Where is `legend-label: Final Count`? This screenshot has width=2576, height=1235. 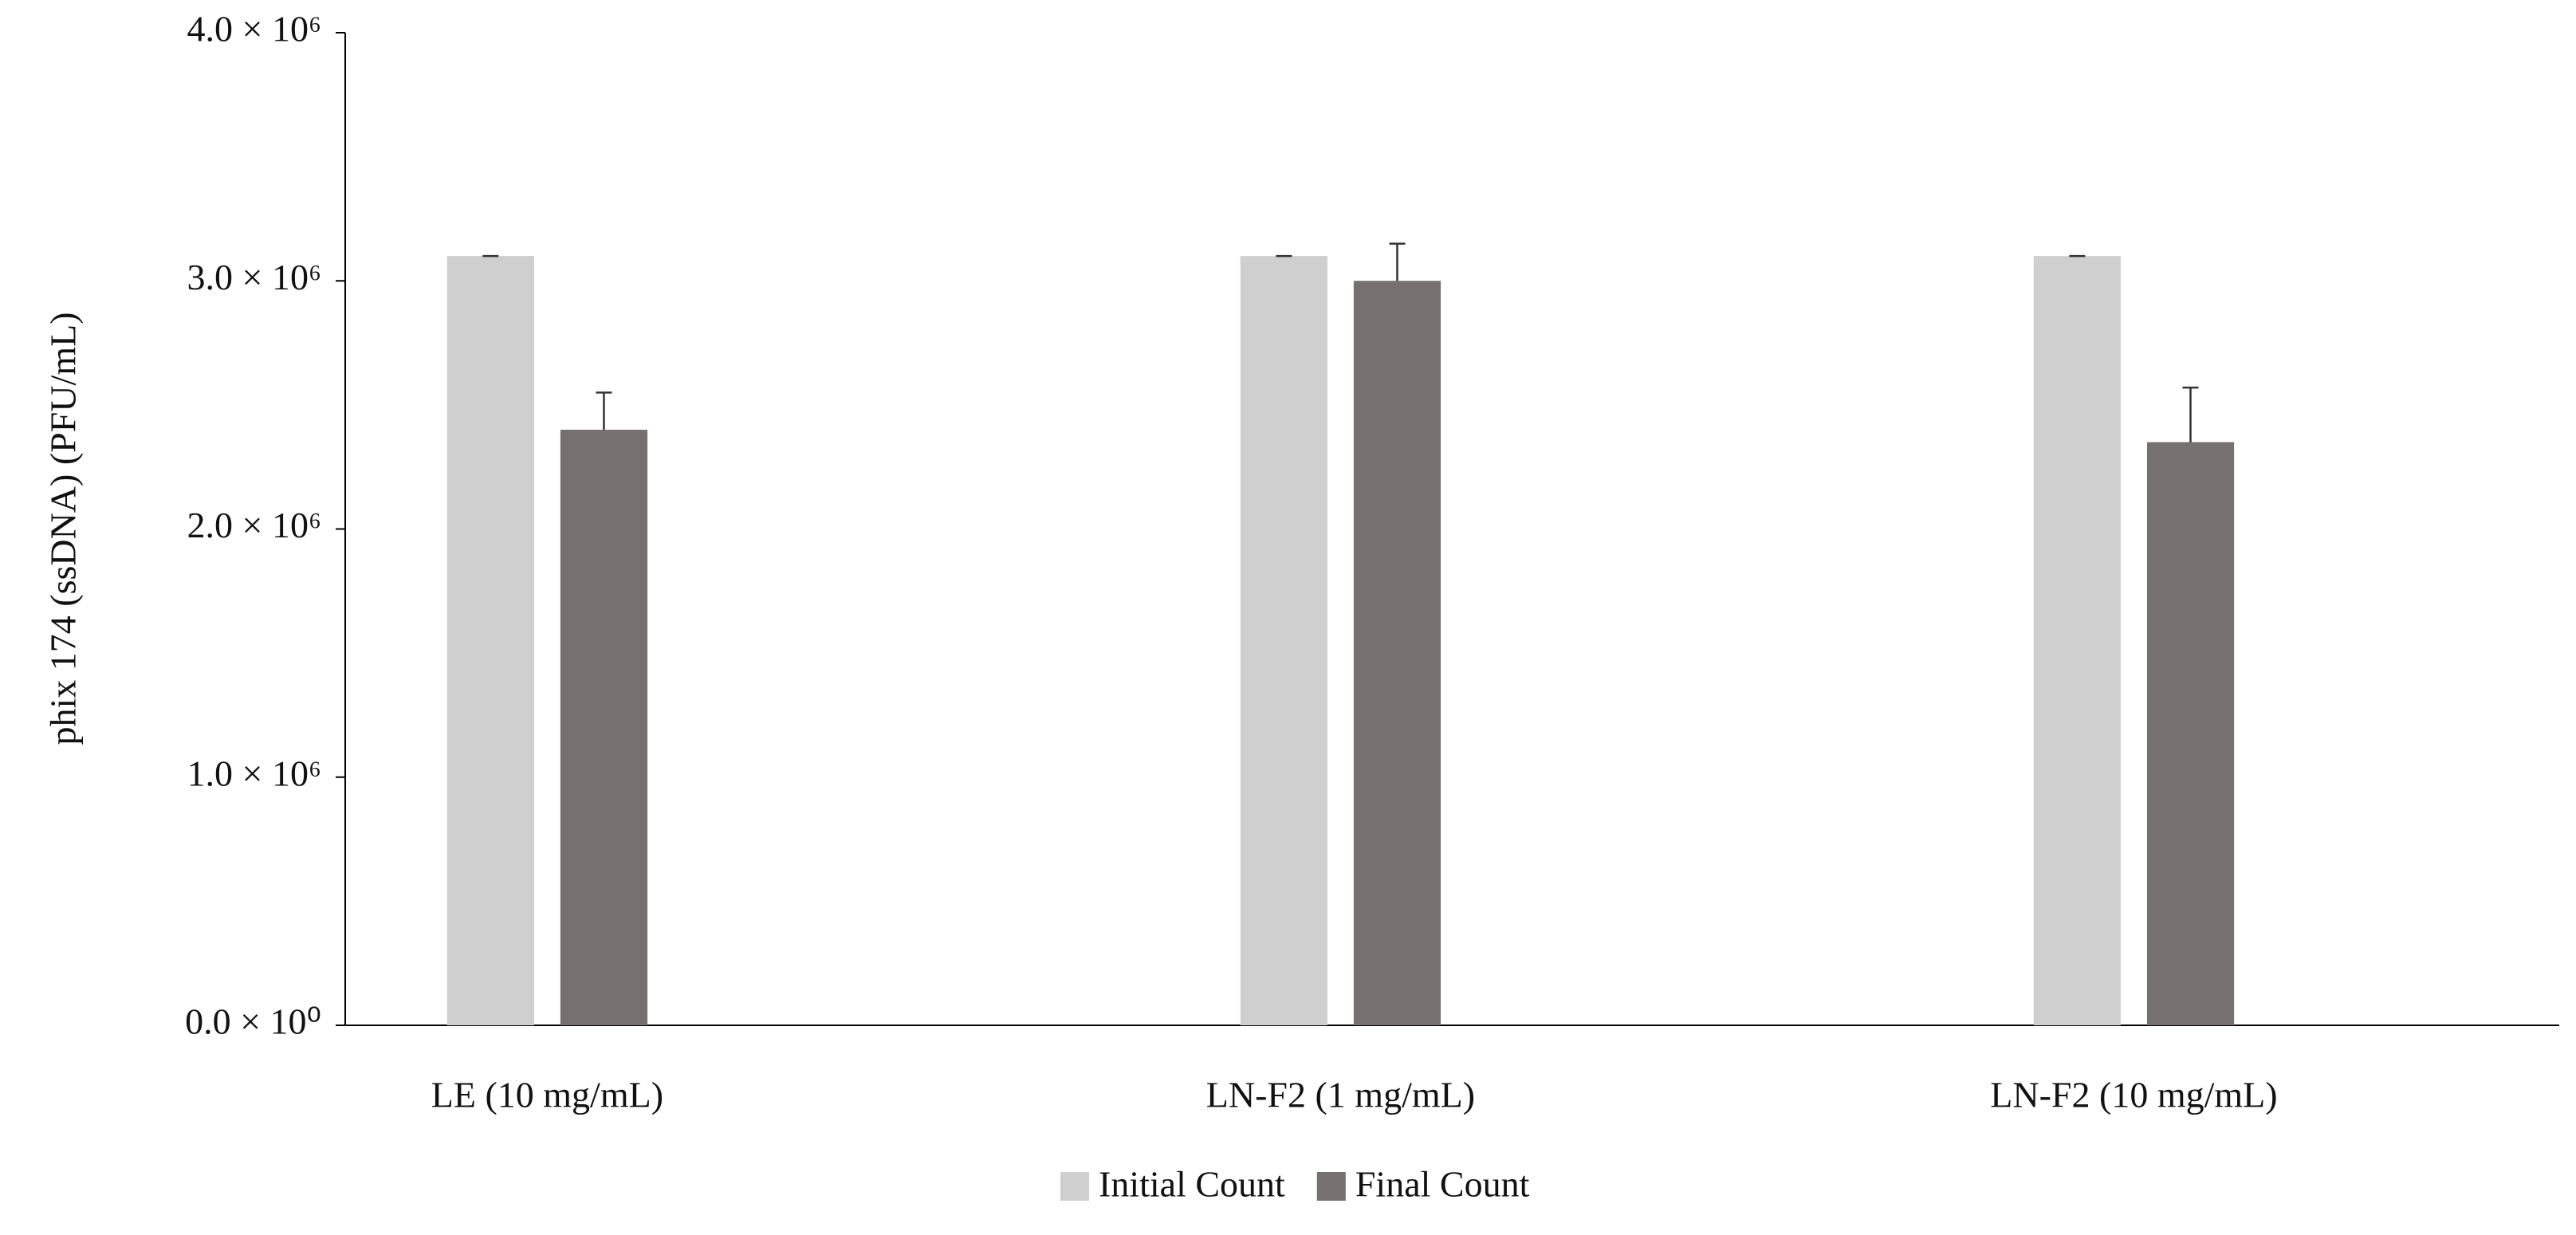 legend-label: Final Count is located at coordinates (1443, 1185).